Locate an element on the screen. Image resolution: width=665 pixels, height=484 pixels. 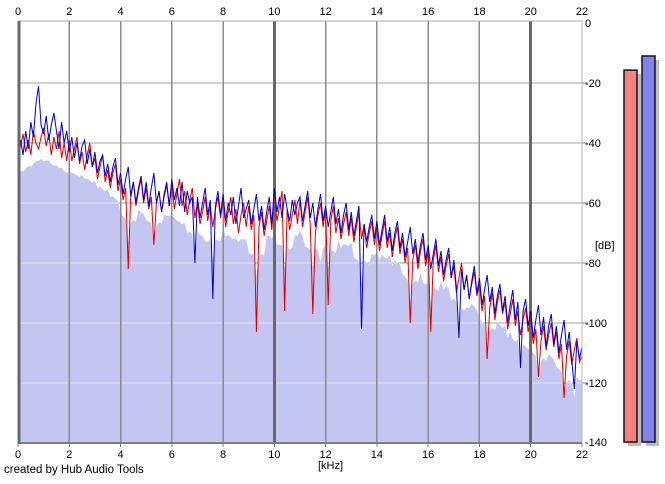
x-axis-tick-label-top: 8 is located at coordinates (223, 12).